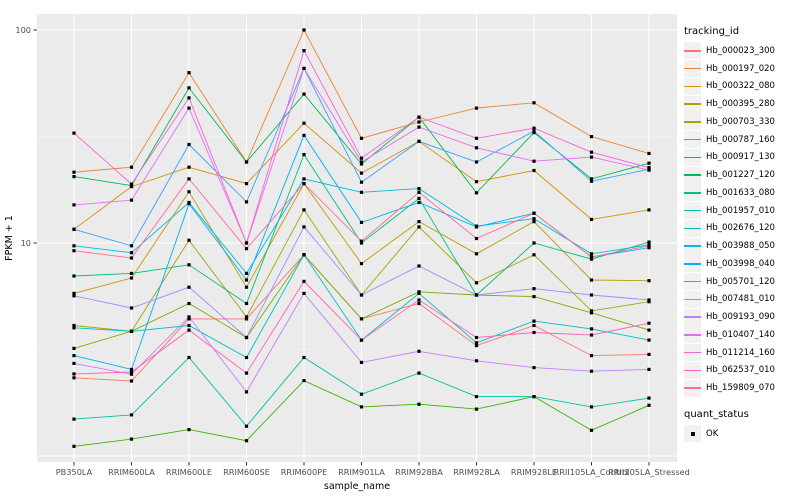  Describe the element at coordinates (26, 243) in the screenshot. I see `y-tick-label: 10` at that location.